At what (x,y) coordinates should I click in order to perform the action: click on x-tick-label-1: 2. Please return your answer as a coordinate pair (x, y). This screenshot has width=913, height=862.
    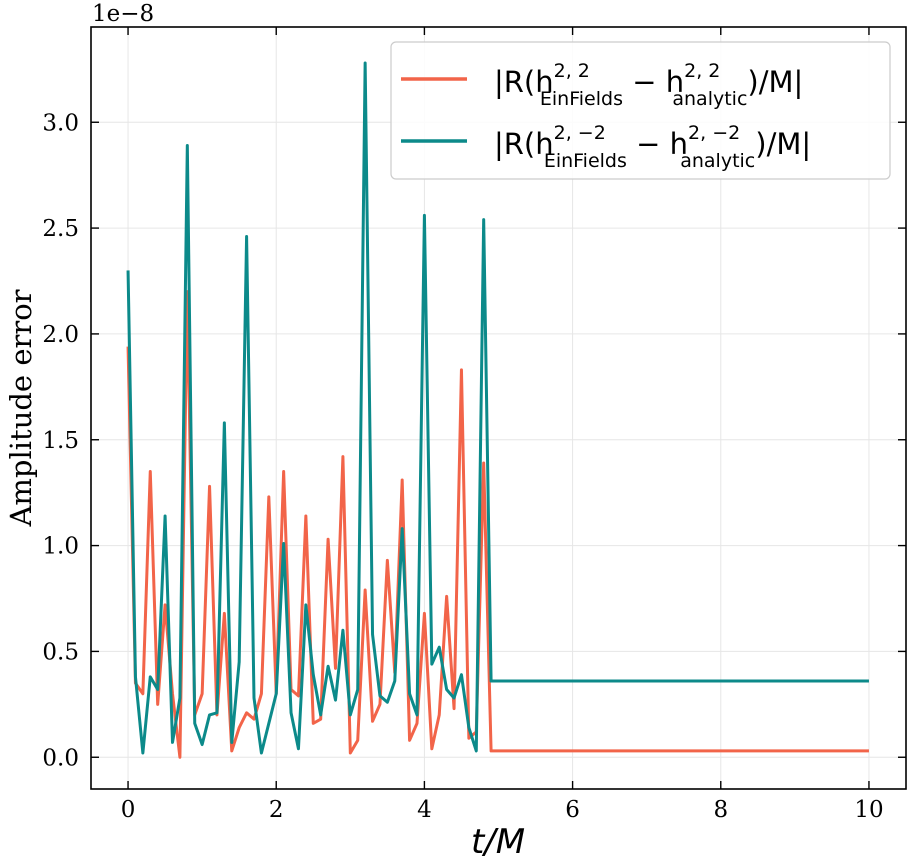
    Looking at the image, I should click on (276, 810).